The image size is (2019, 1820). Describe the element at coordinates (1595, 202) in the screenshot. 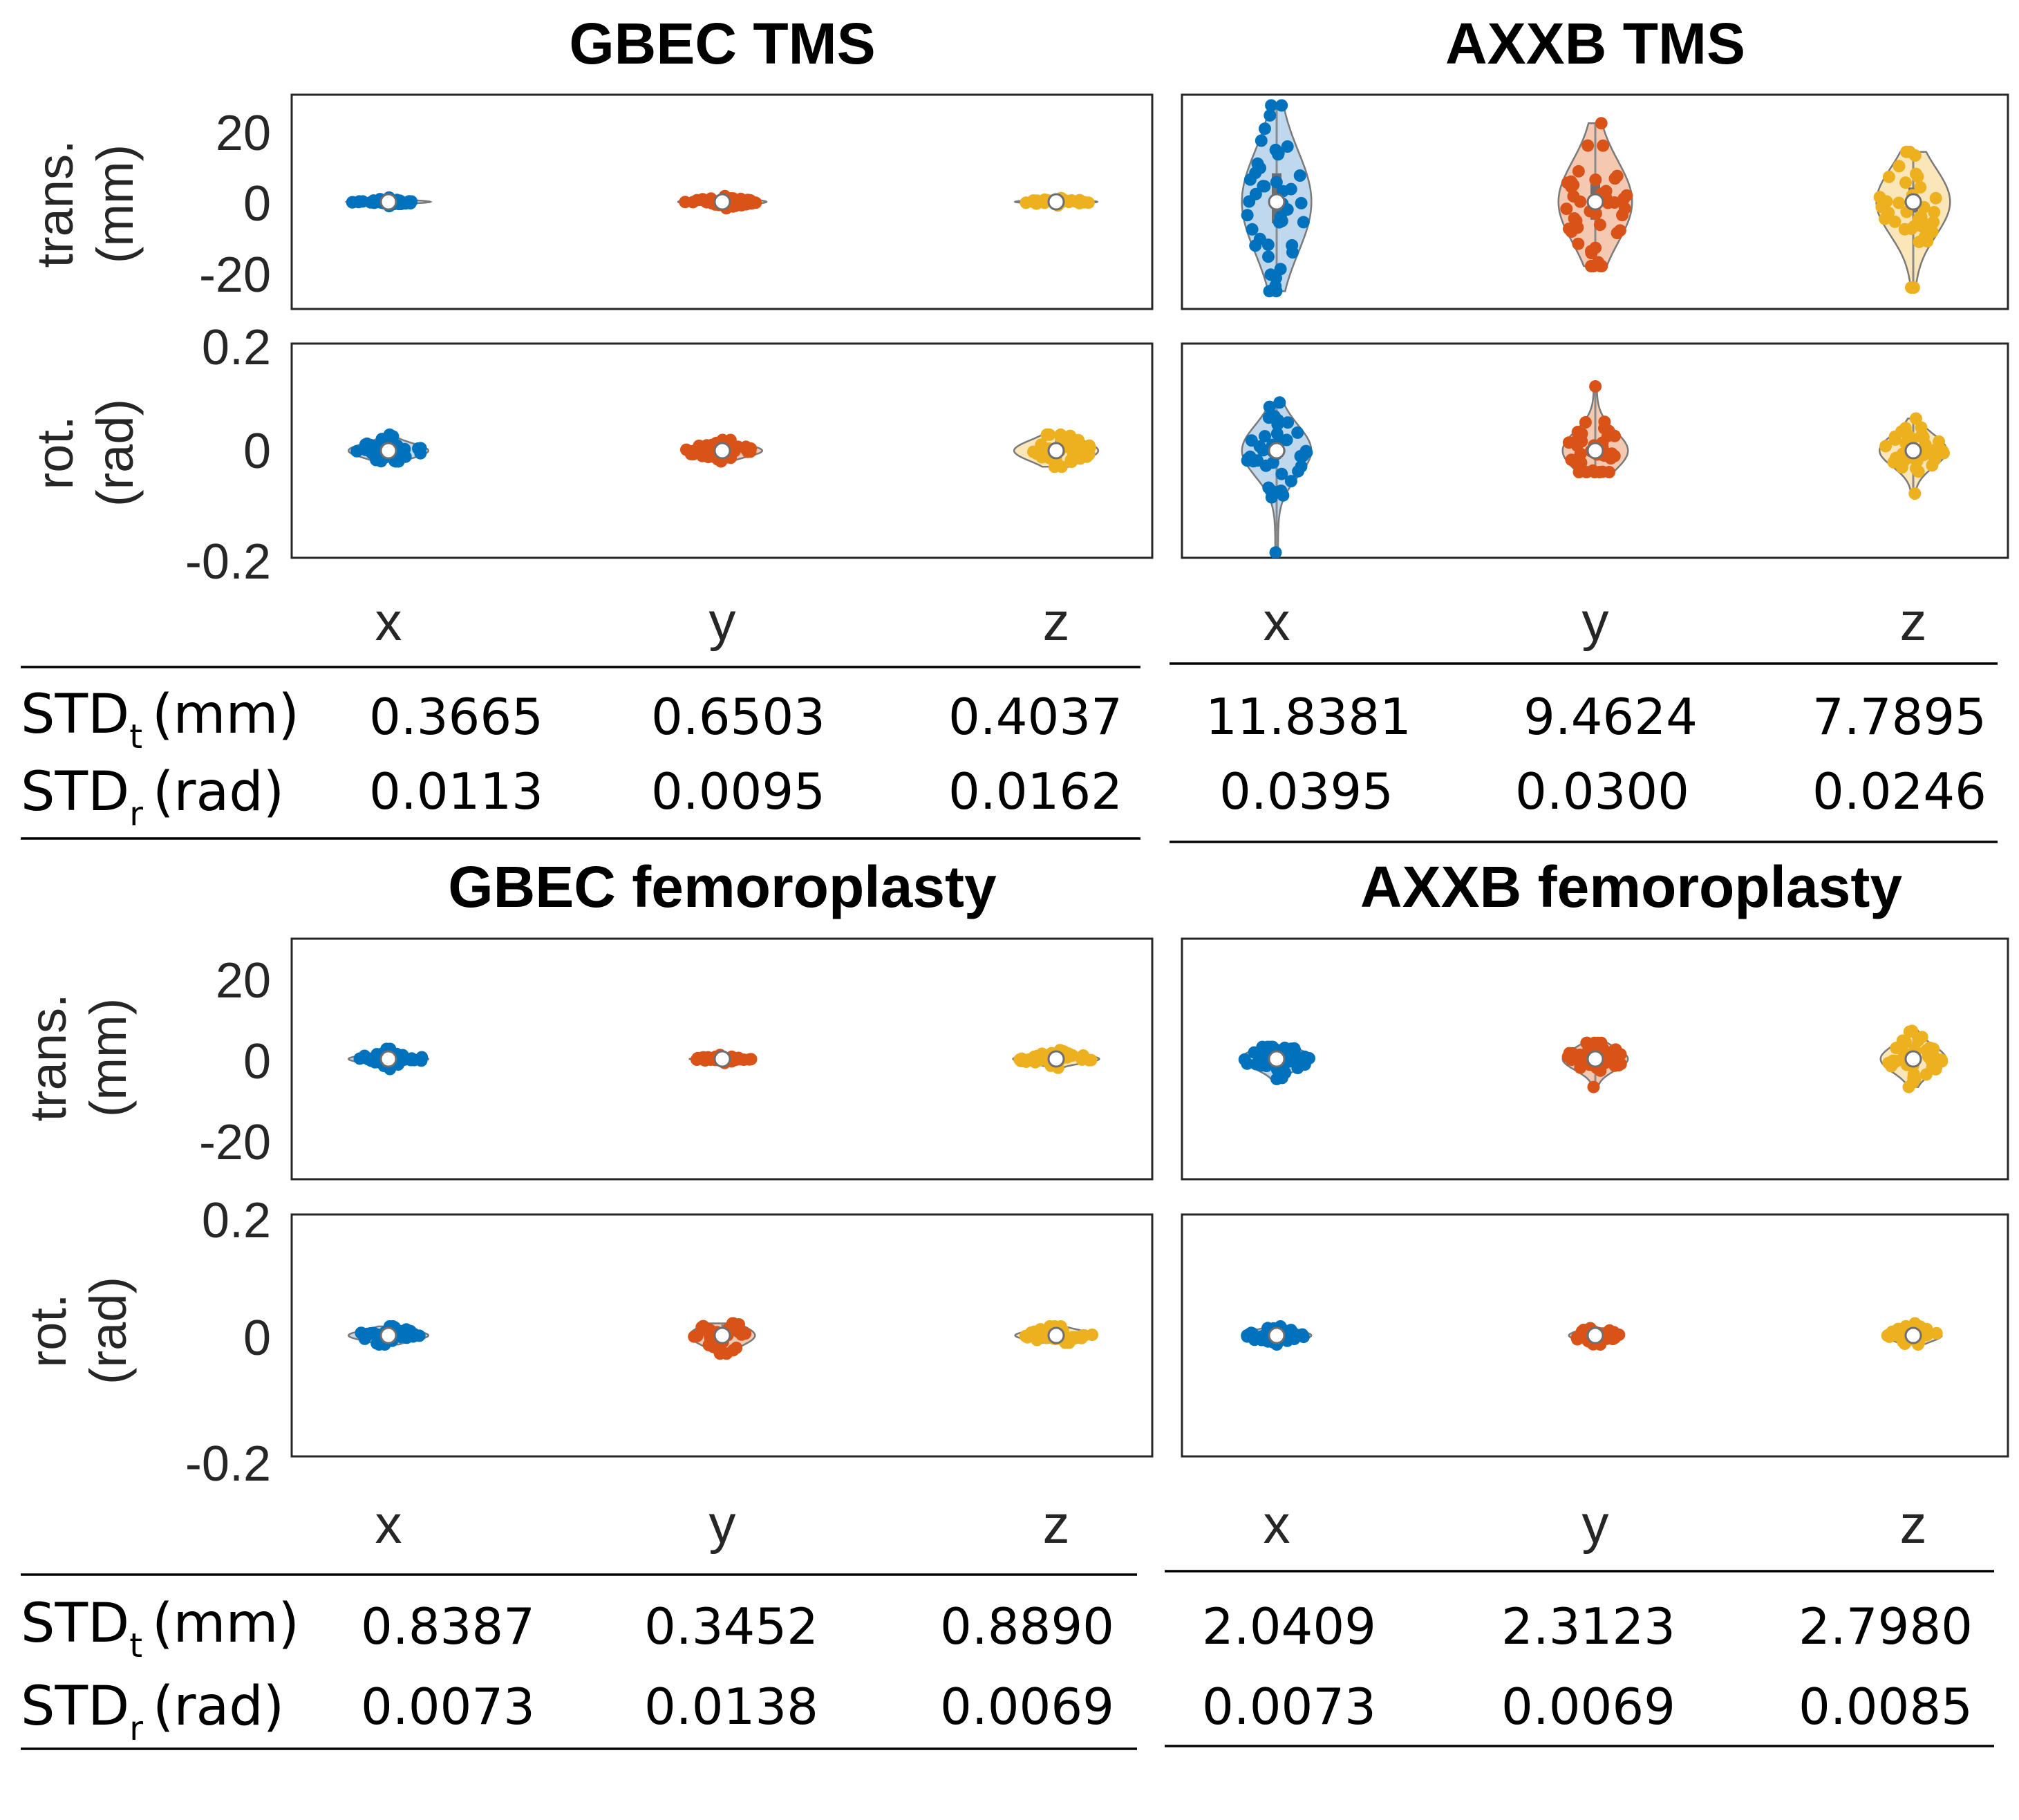

I see `violin-median-y` at that location.